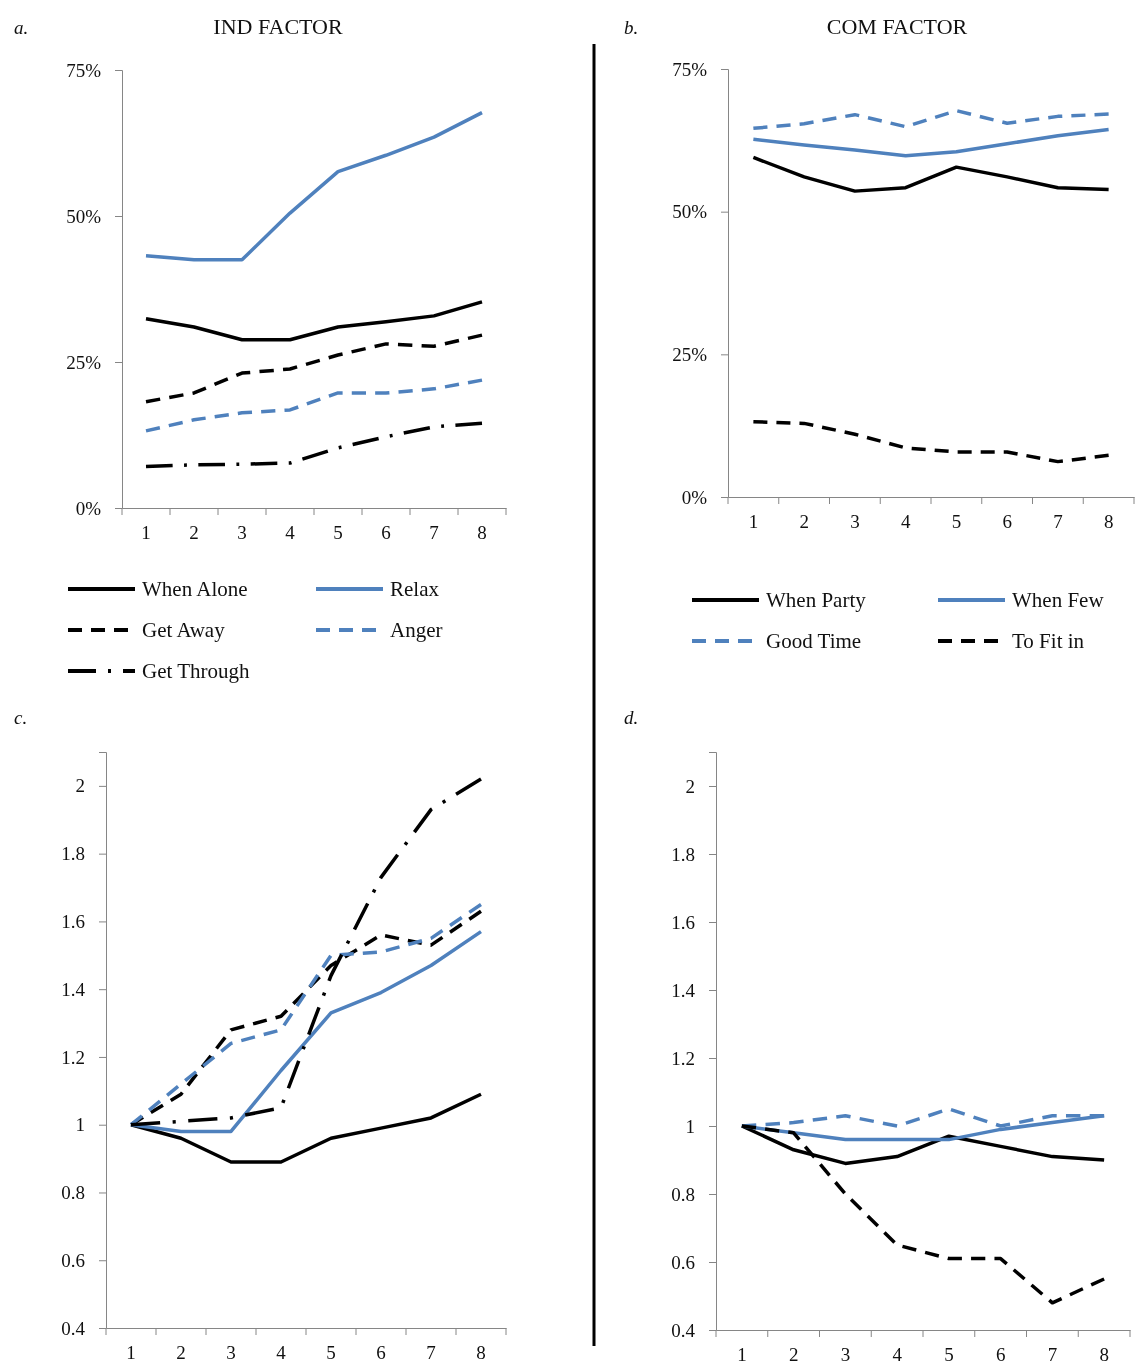 Image resolution: width=1138 pixels, height=1369 pixels. What do you see at coordinates (196, 671) in the screenshot?
I see `legend-label: Get Through` at bounding box center [196, 671].